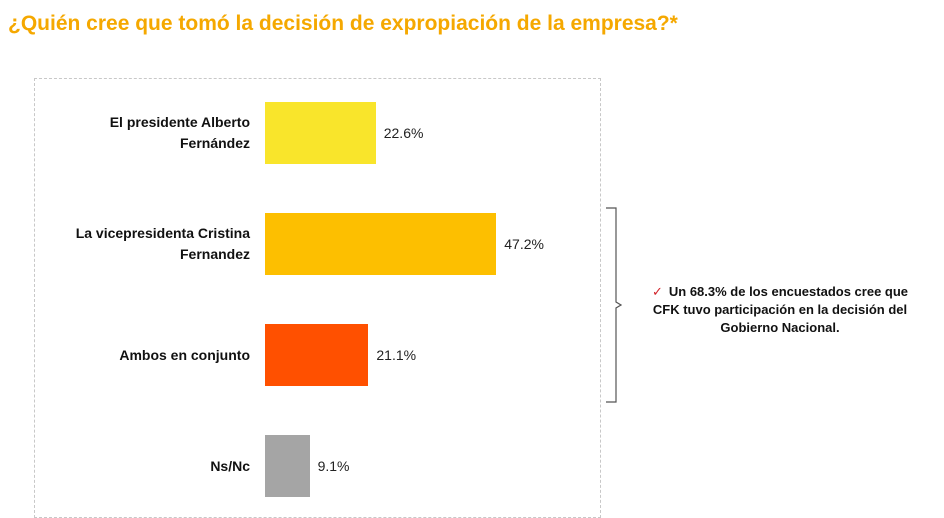 Image resolution: width=944 pixels, height=518 pixels. Describe the element at coordinates (657, 291) in the screenshot. I see `check-icon: ✓` at that location.